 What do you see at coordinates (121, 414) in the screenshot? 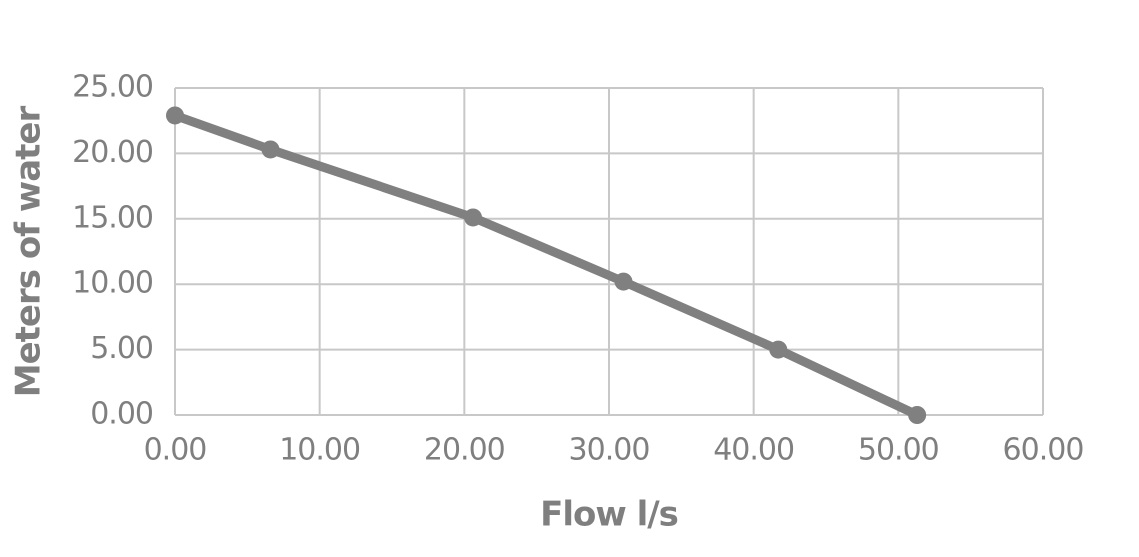
I see `y-tick-label: 0.00` at bounding box center [121, 414].